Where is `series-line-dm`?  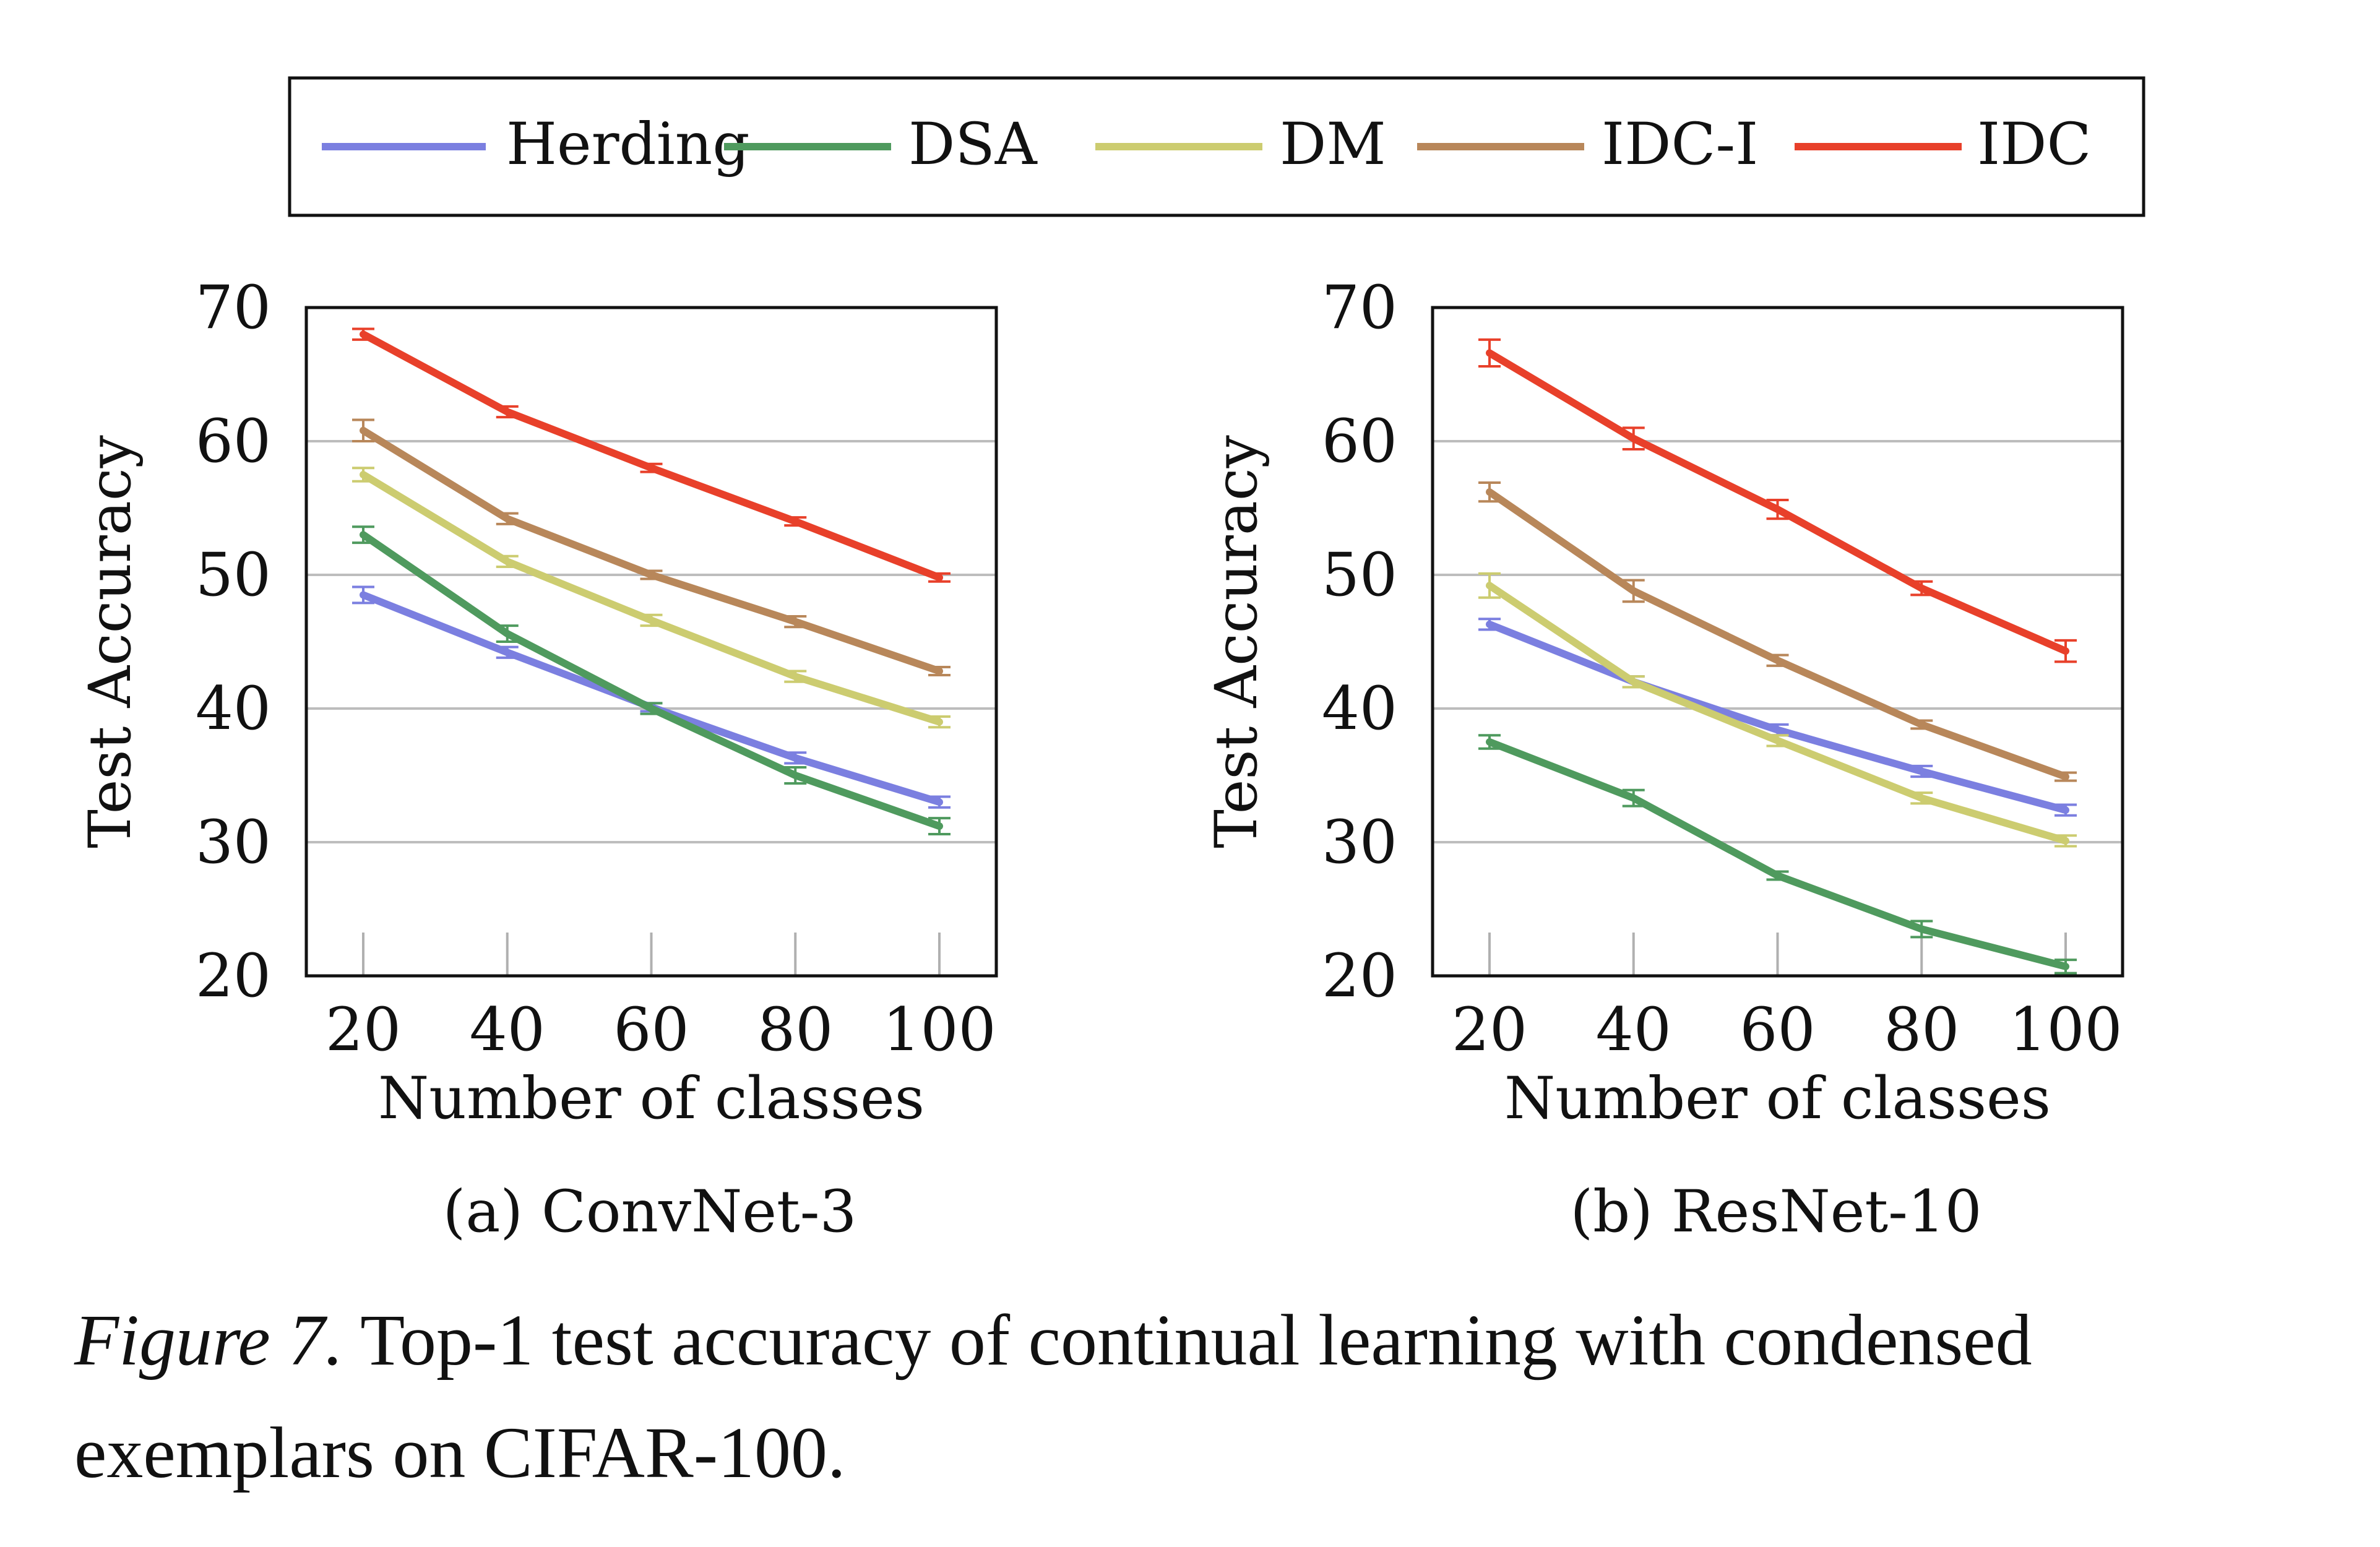
series-line-dm is located at coordinates (1778, 713).